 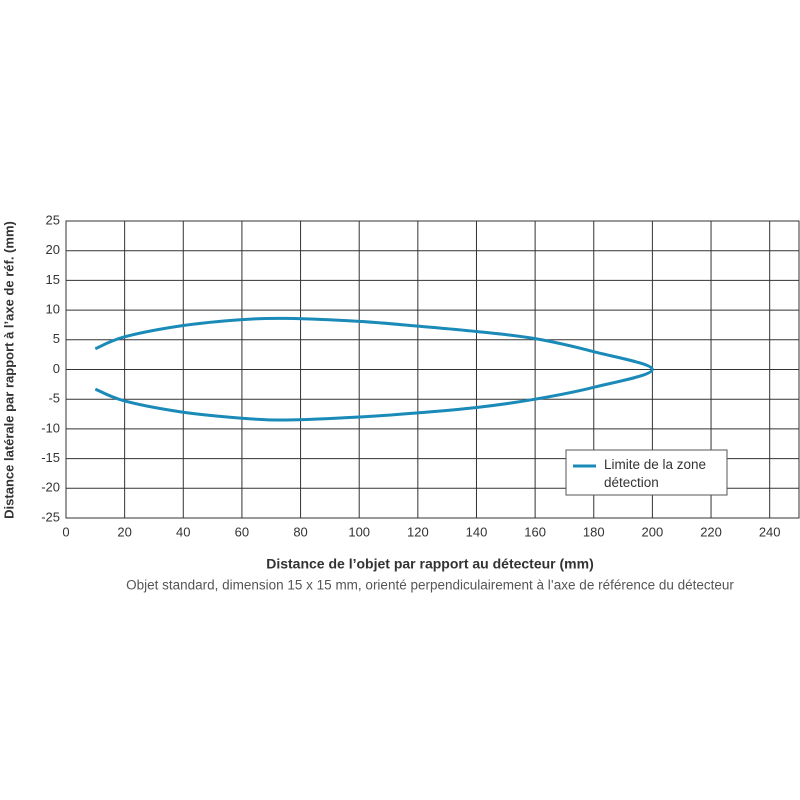 I want to click on x-tick-label: 120, so click(x=418, y=531).